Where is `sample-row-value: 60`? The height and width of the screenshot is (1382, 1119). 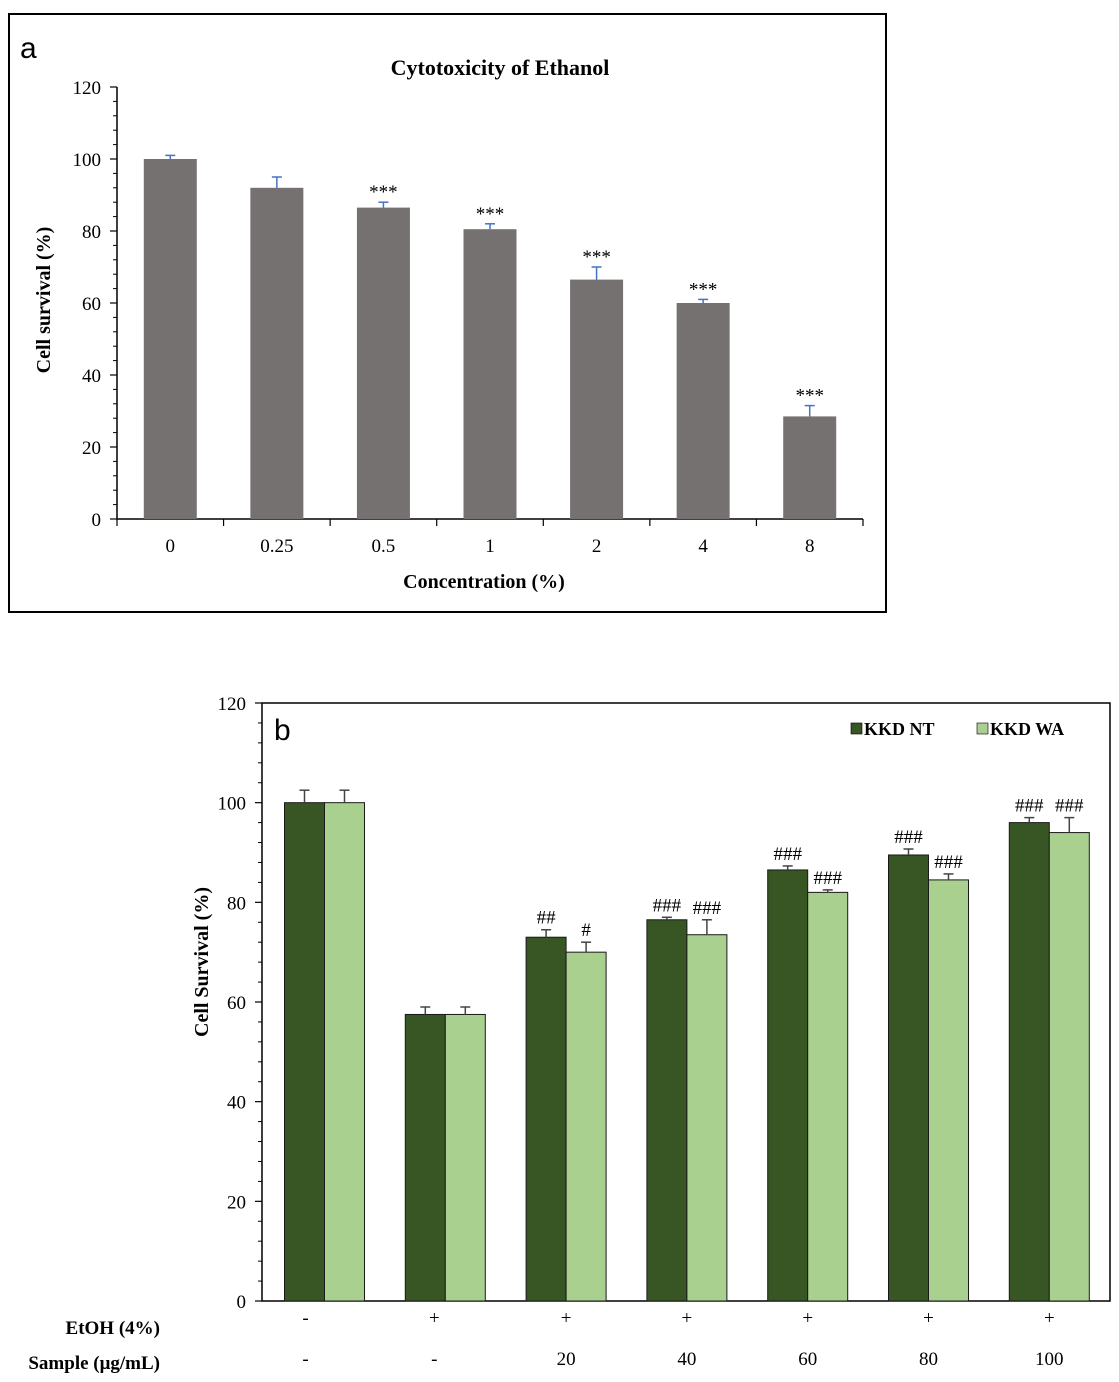
sample-row-value: 60 is located at coordinates (807, 1359).